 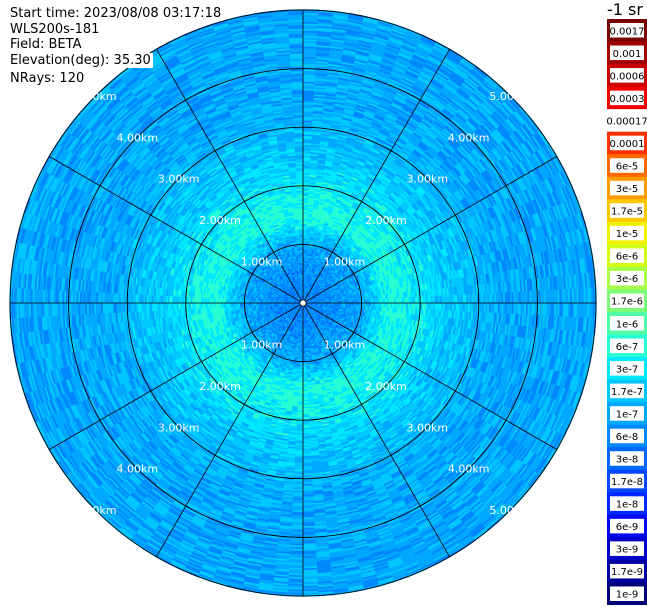 I want to click on field-label: Field: BETA, so click(x=47, y=44).